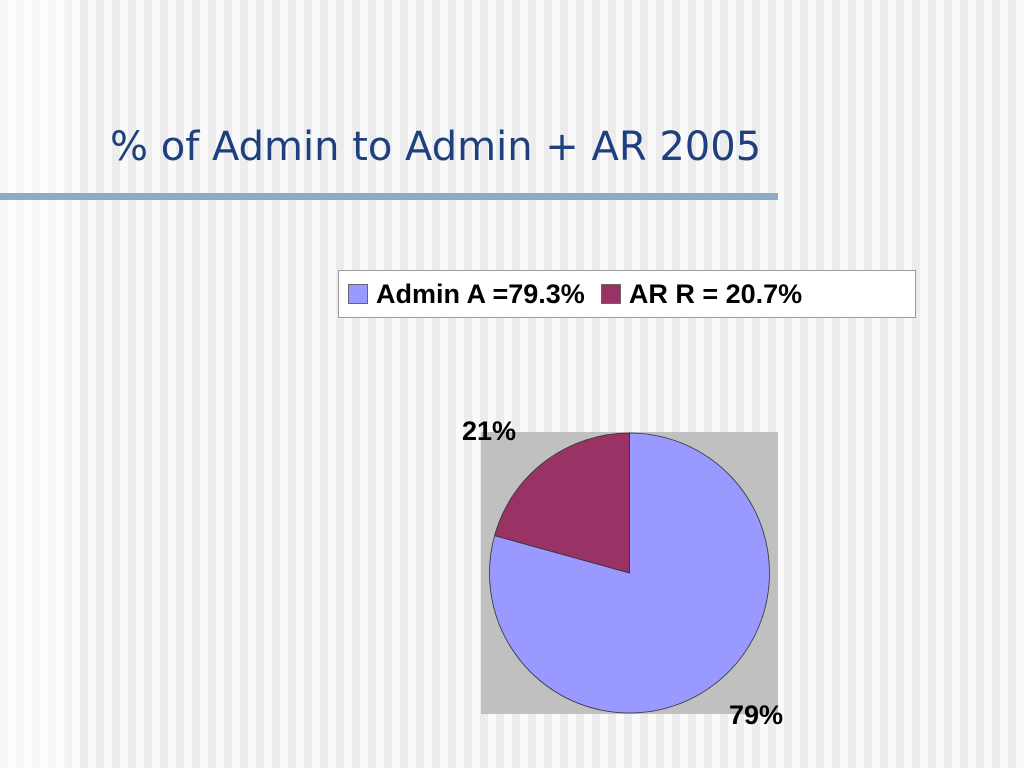 This screenshot has width=1024, height=768. What do you see at coordinates (756, 715) in the screenshot?
I see `data-label-admin: 79%` at bounding box center [756, 715].